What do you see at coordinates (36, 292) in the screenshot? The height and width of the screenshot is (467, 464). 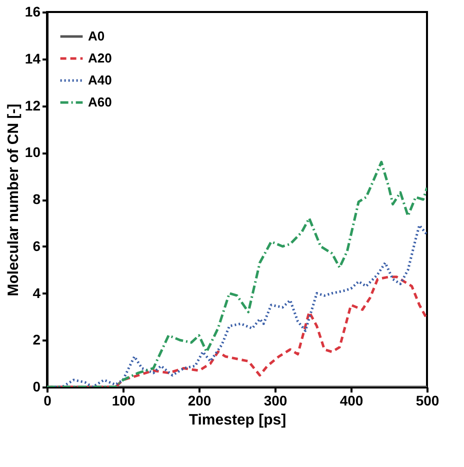 I see `y-tick-label: 4` at bounding box center [36, 292].